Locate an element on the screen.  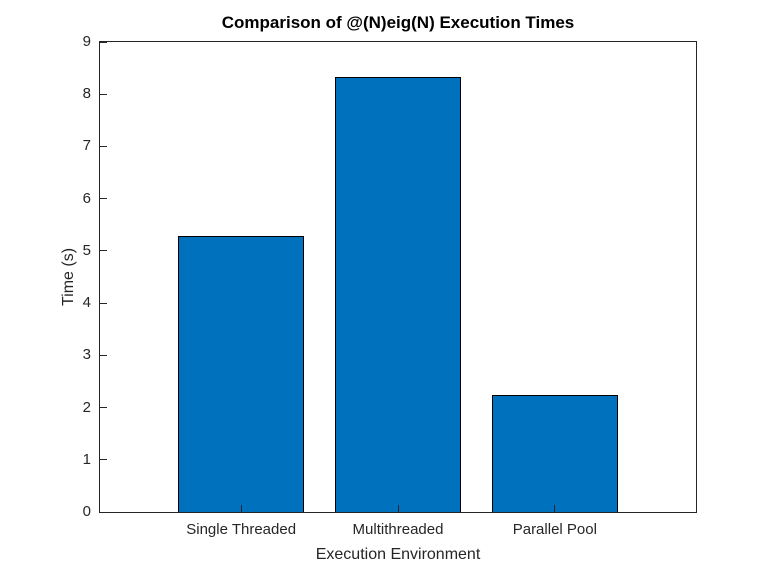
y-tick-label: 3 is located at coordinates (86, 355).